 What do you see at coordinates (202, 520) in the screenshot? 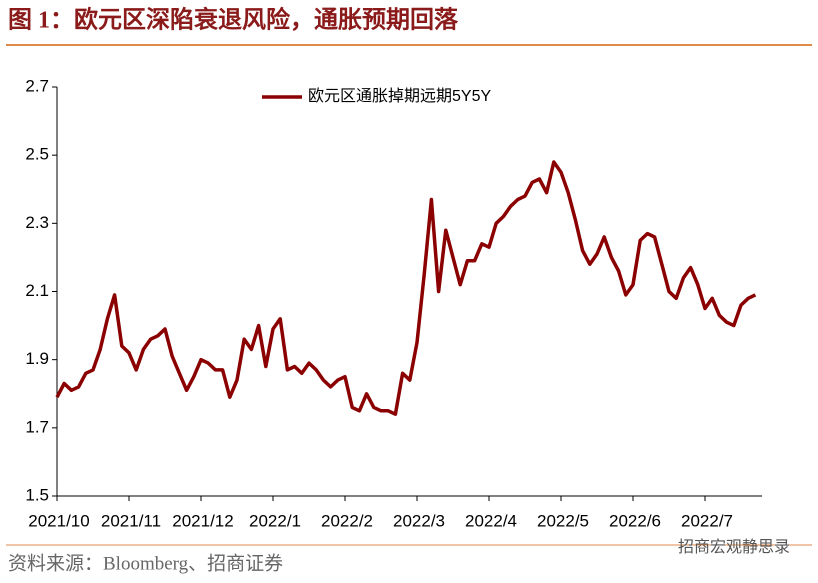
I see `x-tick-label: 2021/12` at bounding box center [202, 520].